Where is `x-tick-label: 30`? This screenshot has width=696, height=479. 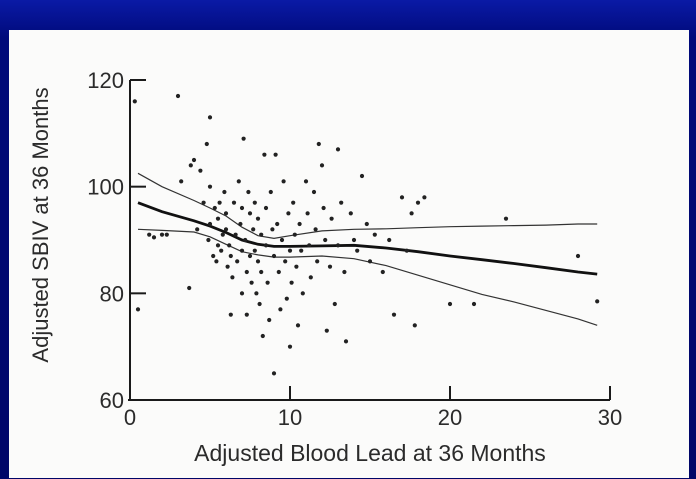
x-tick-label: 30 is located at coordinates (610, 417).